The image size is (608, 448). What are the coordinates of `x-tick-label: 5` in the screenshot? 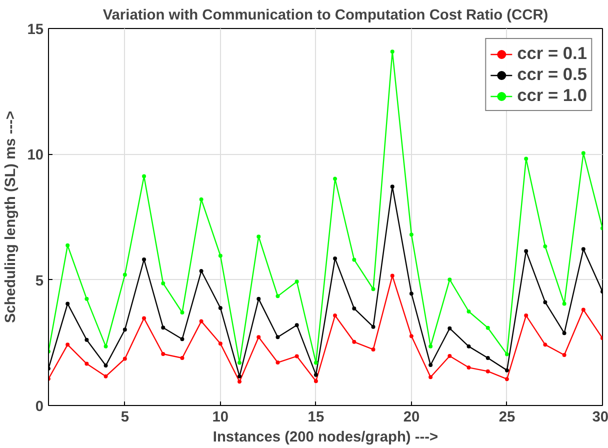 It's located at (124, 418).